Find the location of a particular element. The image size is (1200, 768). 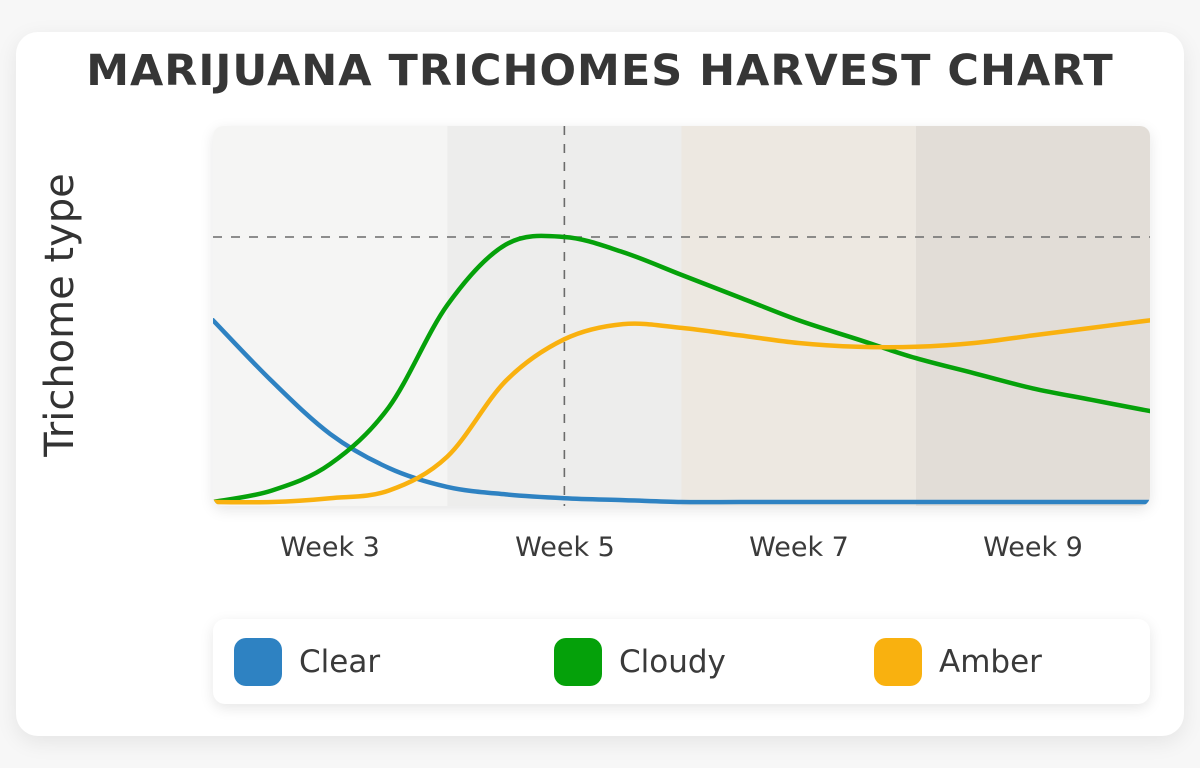

legend-item-cloudy: Cloudy is located at coordinates (640, 661).